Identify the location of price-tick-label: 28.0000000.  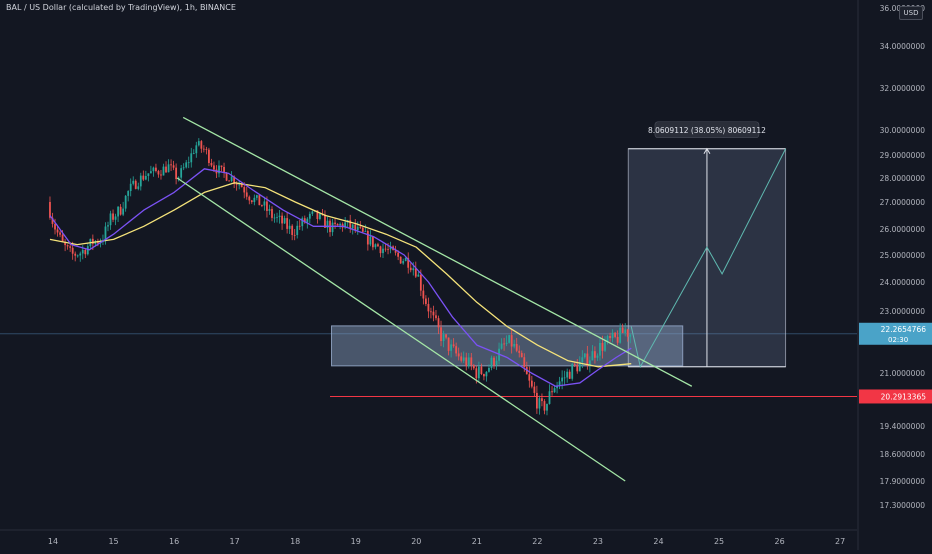
(903, 178).